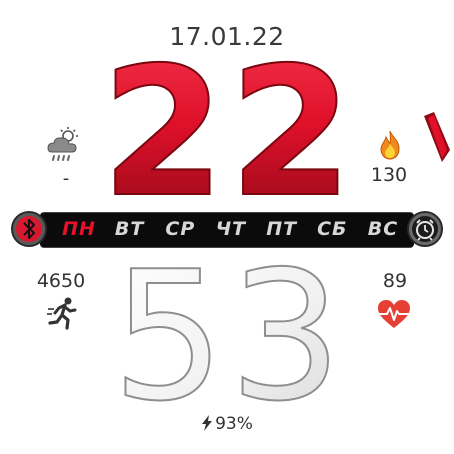 This screenshot has height=454, width=454. Describe the element at coordinates (282, 229) in the screenshot. I see `weekday-fri: ПТ` at that location.